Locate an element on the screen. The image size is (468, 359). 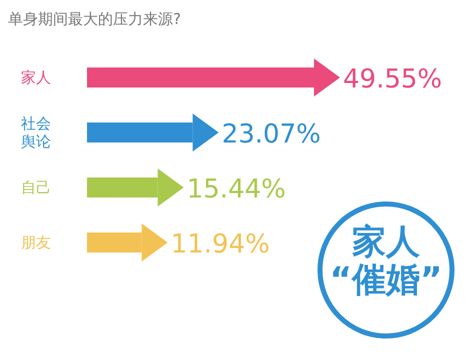
y-tick-label: 社会舆论 is located at coordinates (36, 132).